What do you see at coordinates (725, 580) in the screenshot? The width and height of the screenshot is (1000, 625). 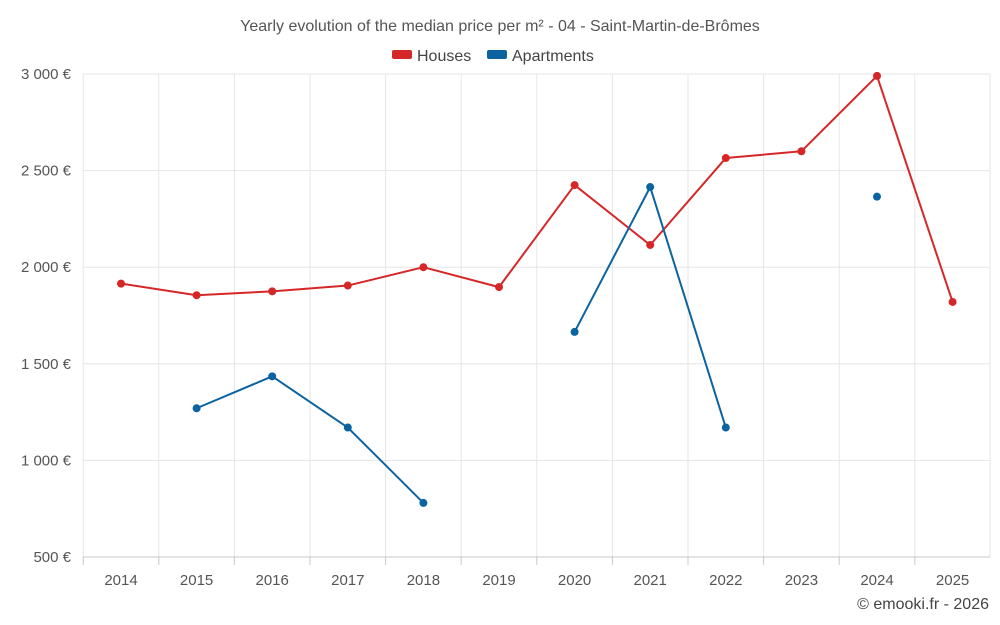 I see `x-tick-label: 2022` at bounding box center [725, 580].